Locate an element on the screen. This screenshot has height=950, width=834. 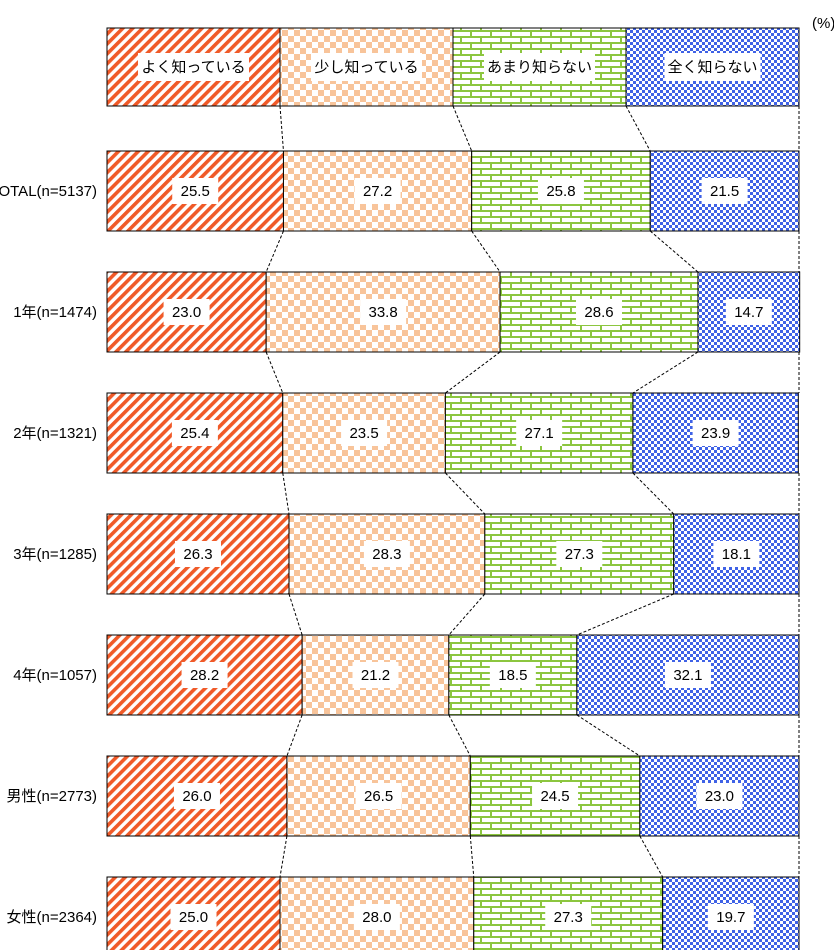
data-label: 26.0 is located at coordinates (196, 796).